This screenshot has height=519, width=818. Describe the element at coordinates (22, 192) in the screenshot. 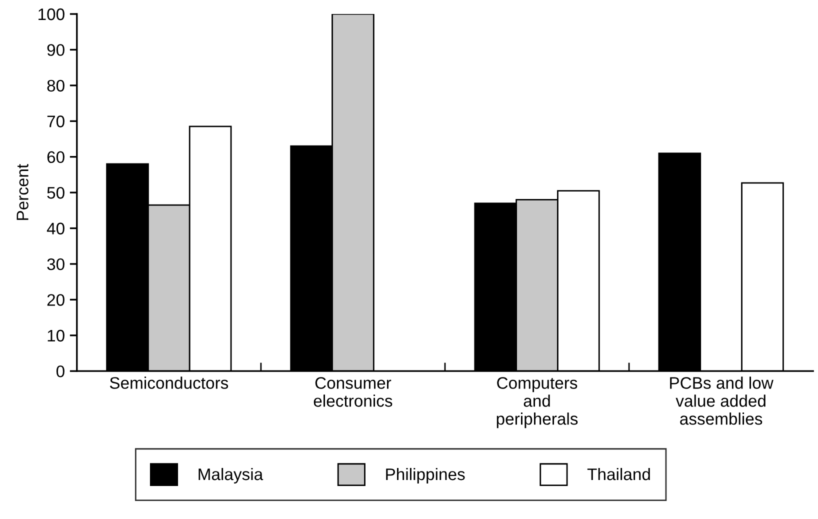

I see `y-axis-title: Percent` at that location.